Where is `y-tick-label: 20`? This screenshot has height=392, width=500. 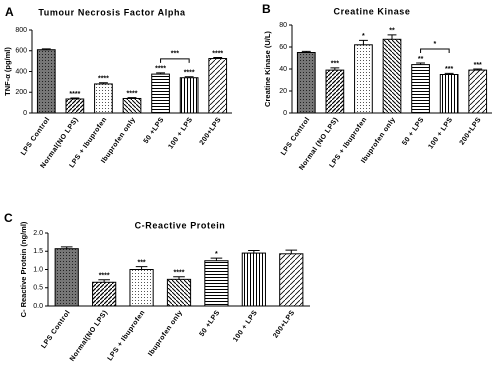 y-tick-label: 20 is located at coordinates (283, 91).